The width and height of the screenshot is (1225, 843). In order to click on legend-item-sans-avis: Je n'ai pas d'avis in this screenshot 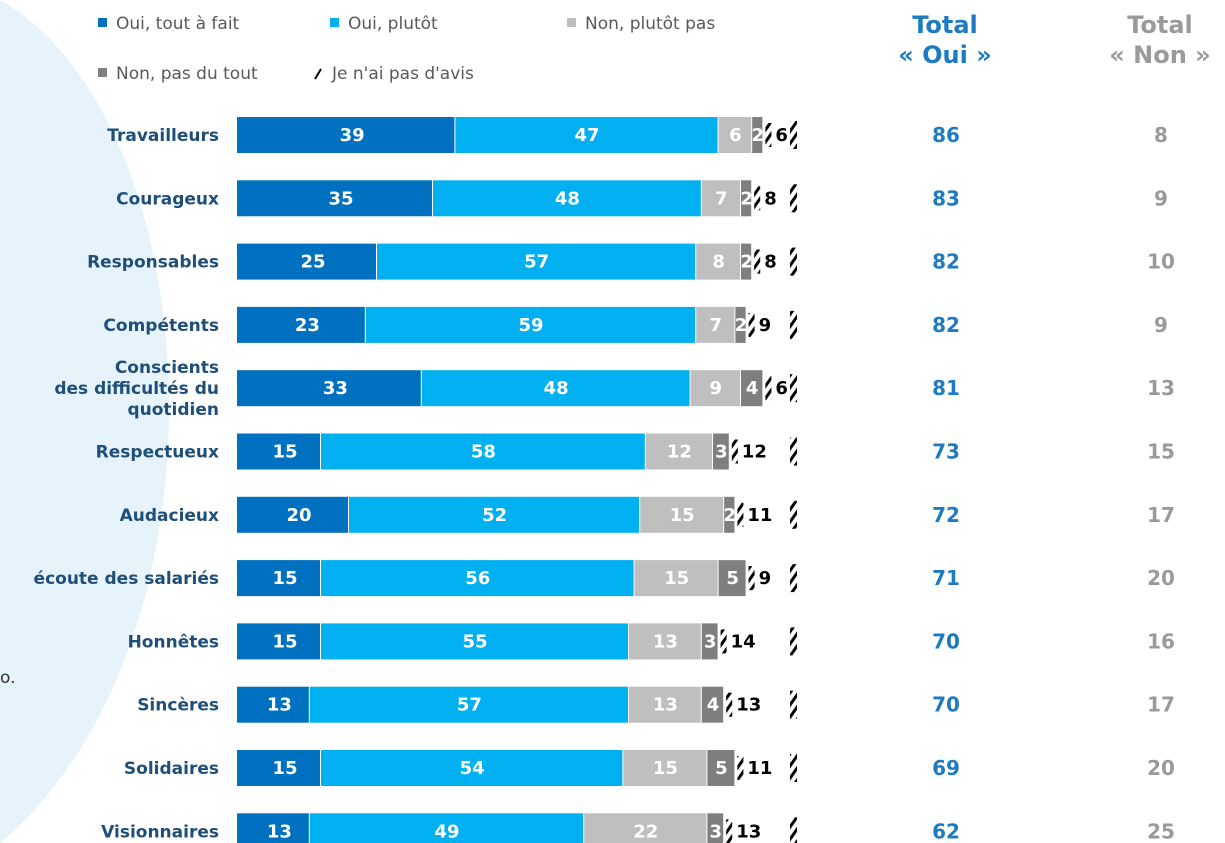, I will do `click(393, 74)`.